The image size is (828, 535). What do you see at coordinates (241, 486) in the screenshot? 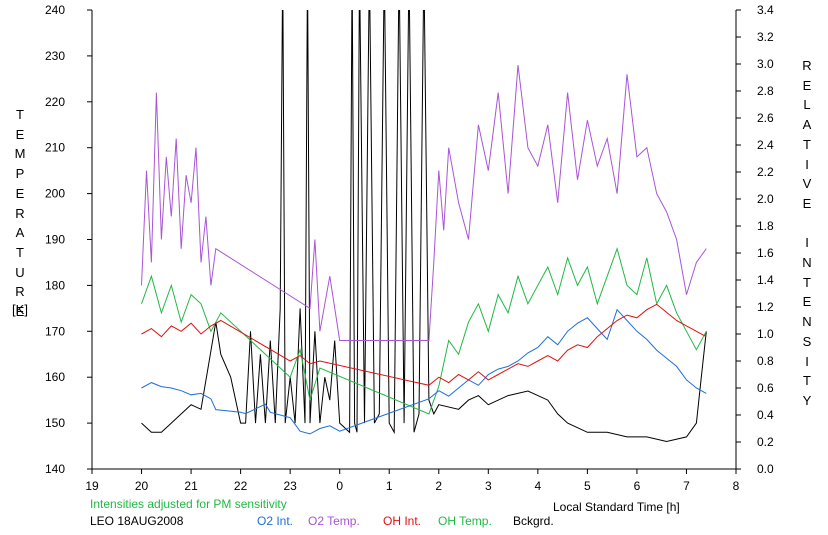
I see `x-tick-label: 22` at bounding box center [241, 486].